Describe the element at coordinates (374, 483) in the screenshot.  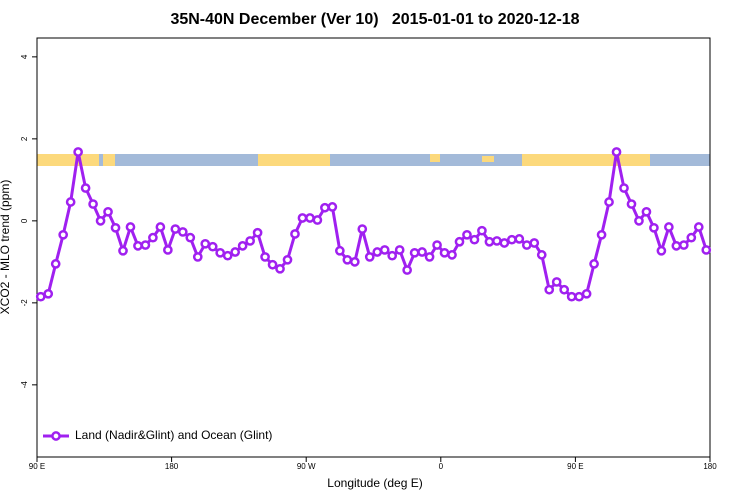
I see `x-axis-label: Longitude (deg E)` at that location.